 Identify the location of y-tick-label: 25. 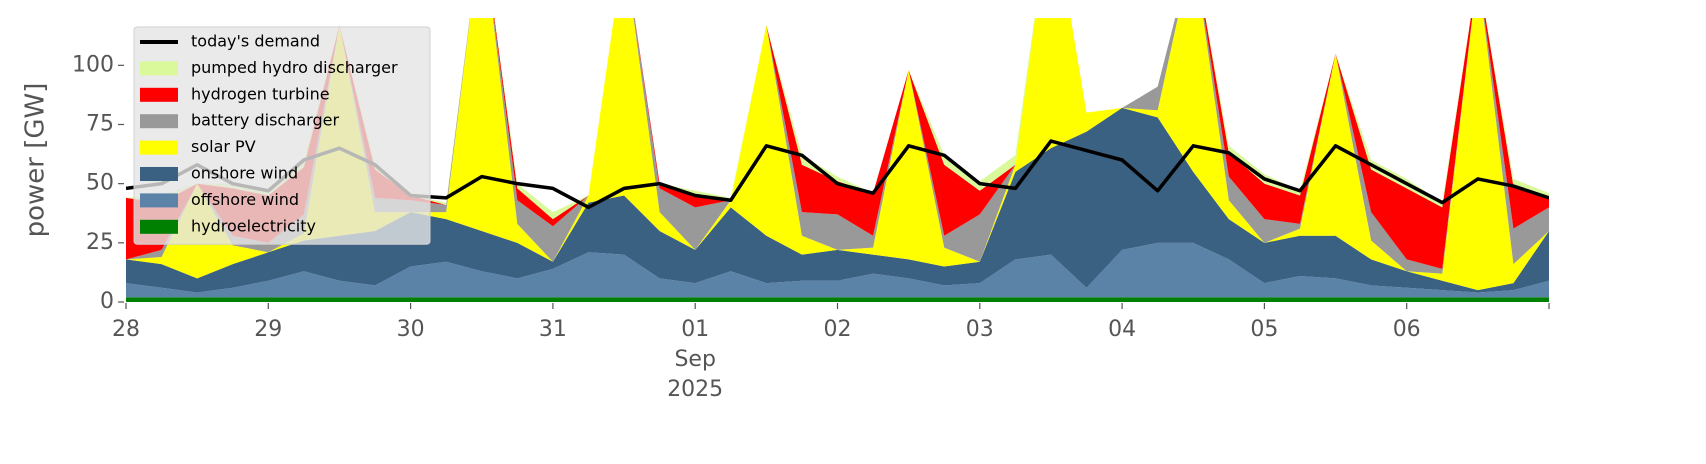
(100, 242).